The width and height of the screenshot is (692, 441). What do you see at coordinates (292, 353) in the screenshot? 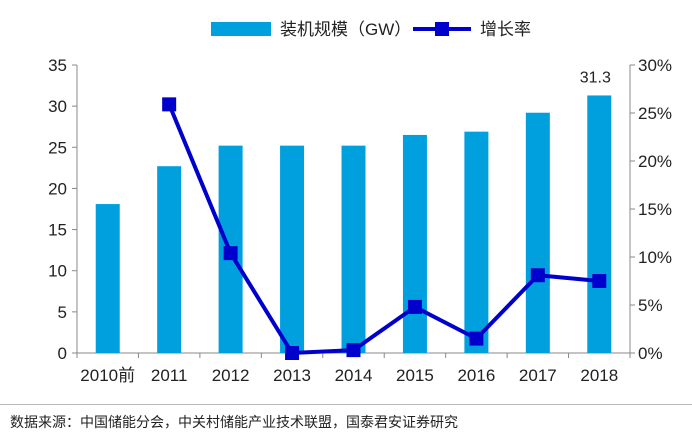
I see `growth-point-2013` at bounding box center [292, 353].